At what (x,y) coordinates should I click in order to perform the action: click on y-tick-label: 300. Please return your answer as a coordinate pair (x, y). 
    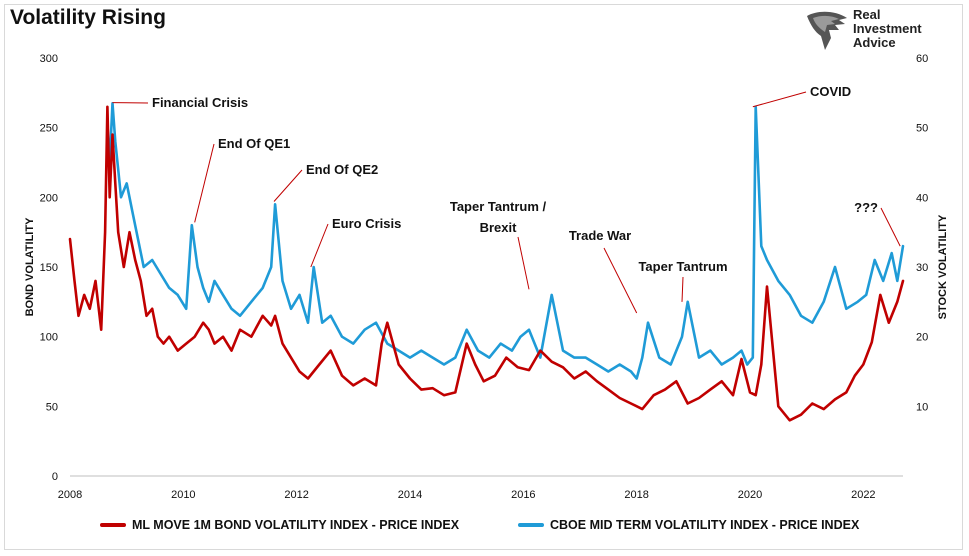
    Looking at the image, I should click on (49, 59).